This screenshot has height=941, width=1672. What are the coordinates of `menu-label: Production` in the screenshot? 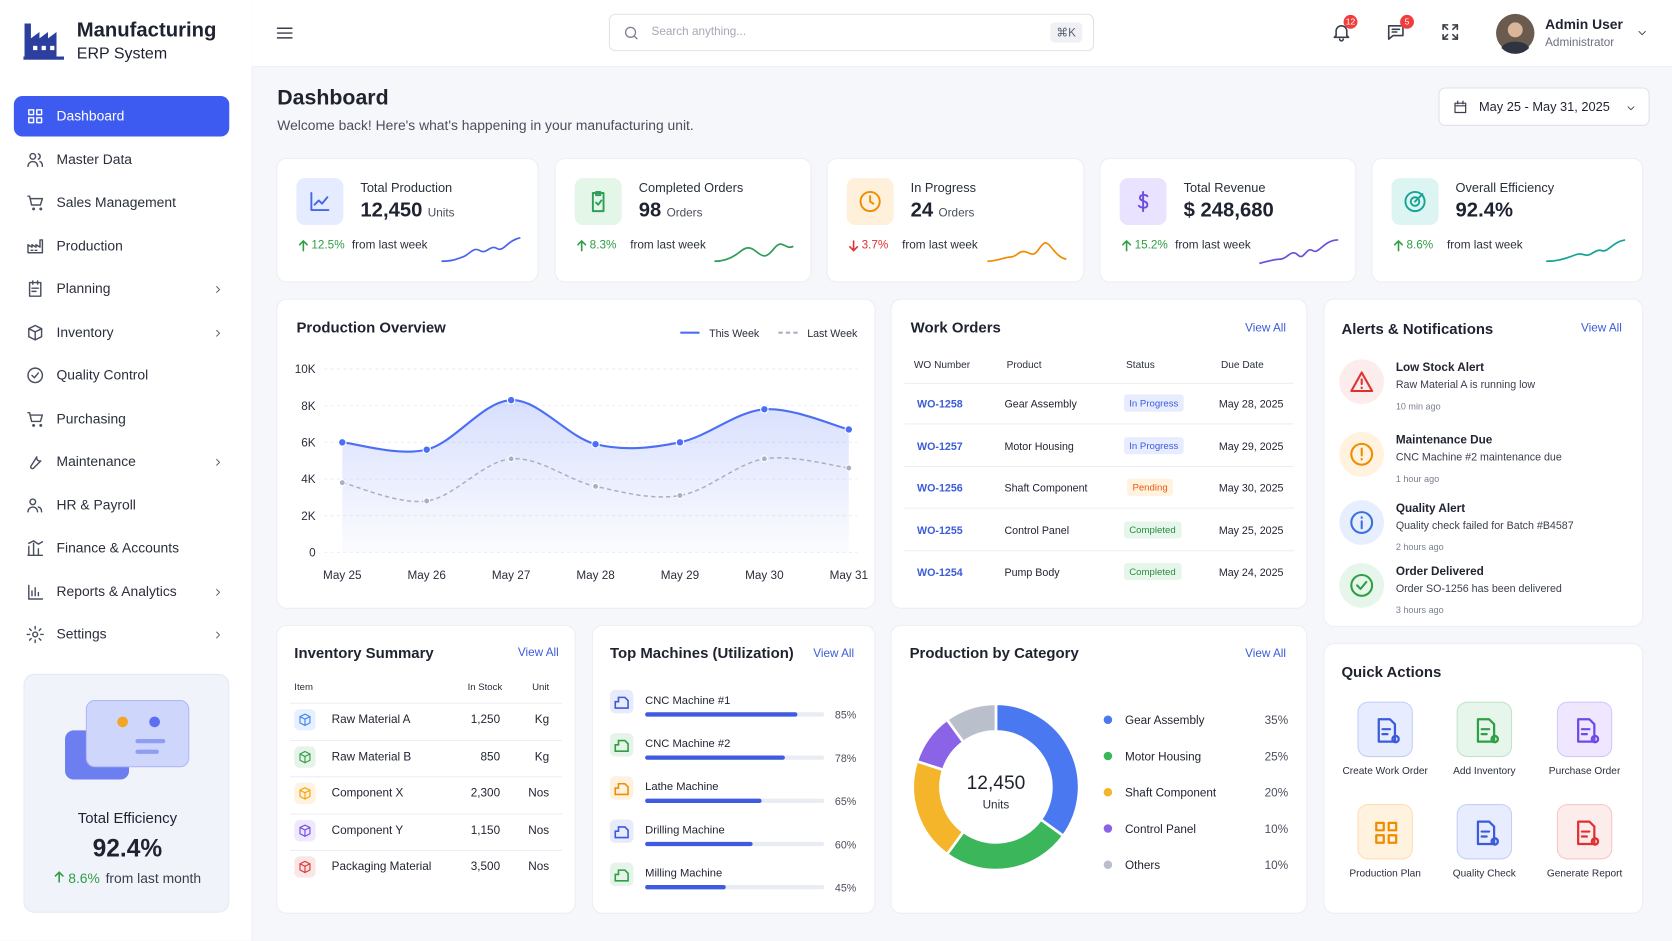 It's located at (89, 245).